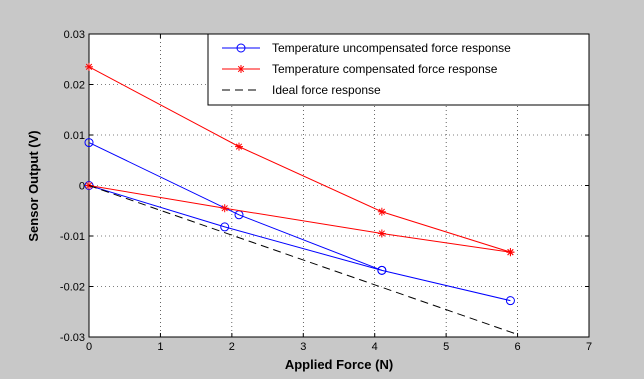 The width and height of the screenshot is (644, 379). What do you see at coordinates (82, 187) in the screenshot?
I see `y-tick-label: 0` at bounding box center [82, 187].